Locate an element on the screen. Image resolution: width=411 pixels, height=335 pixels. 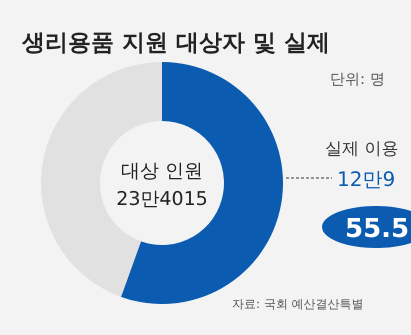
text: 단위: 명 is located at coordinates (357, 79).